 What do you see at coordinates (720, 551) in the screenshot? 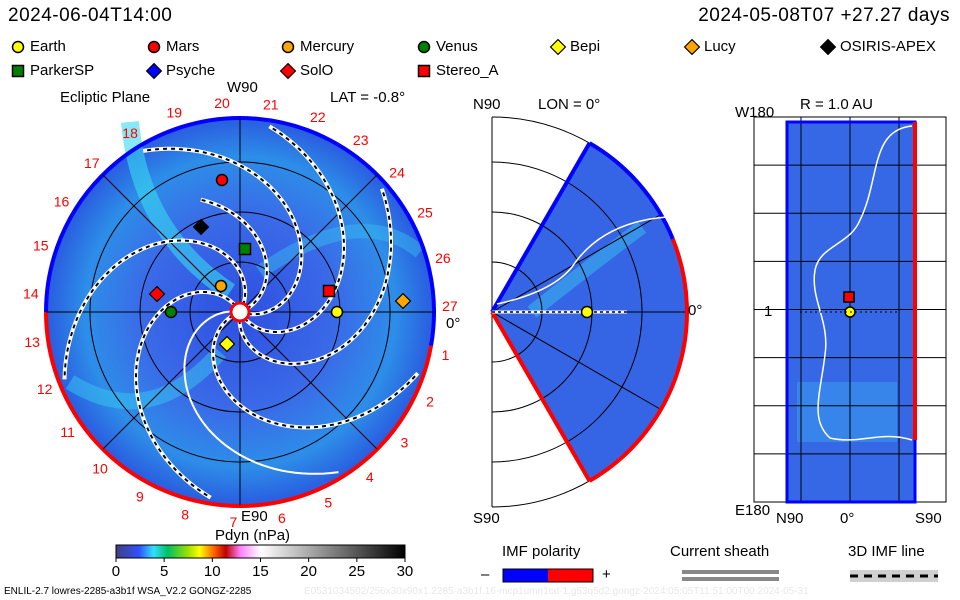
I see `current-sheath-title: Current sheath` at bounding box center [720, 551].